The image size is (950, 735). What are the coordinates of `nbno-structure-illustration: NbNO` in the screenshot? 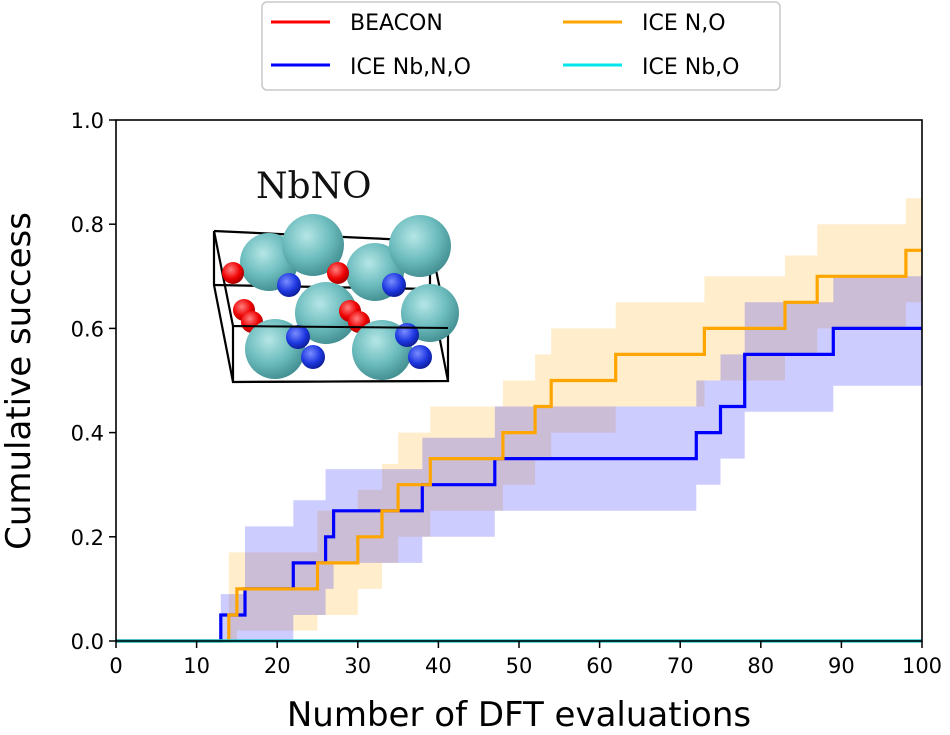 It's located at (335, 275).